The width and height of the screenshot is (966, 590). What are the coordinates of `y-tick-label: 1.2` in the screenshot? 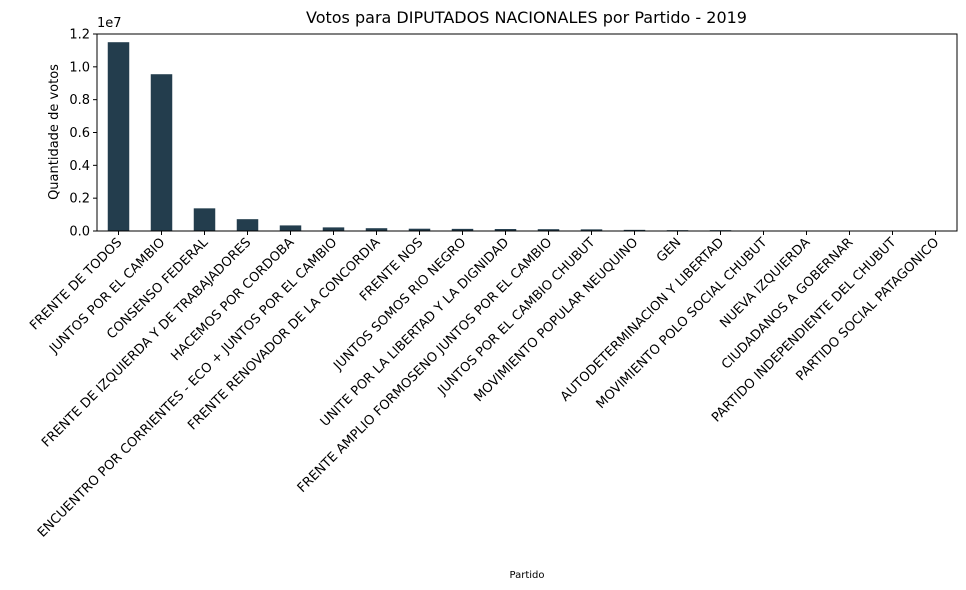 It's located at (79, 35).